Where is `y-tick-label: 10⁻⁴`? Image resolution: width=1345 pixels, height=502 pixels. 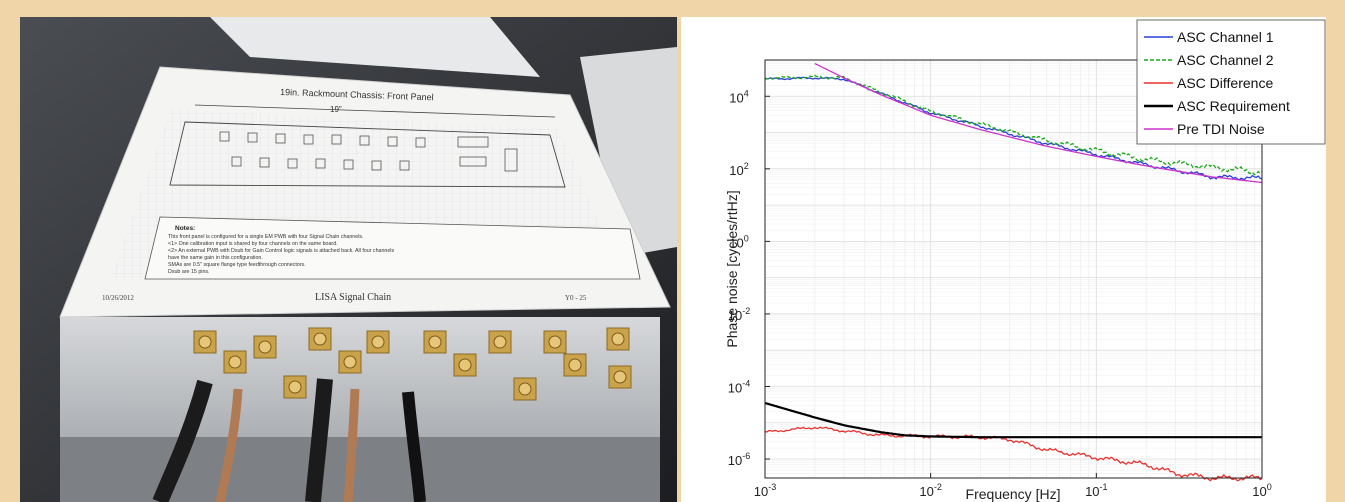
y-tick-label: 10⁻⁴ is located at coordinates (739, 386).